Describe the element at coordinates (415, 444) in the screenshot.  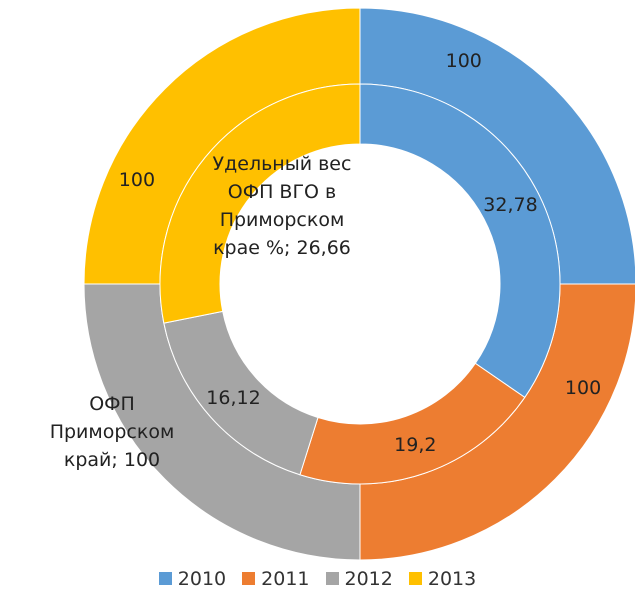
I see `data-label: 19,2` at that location.